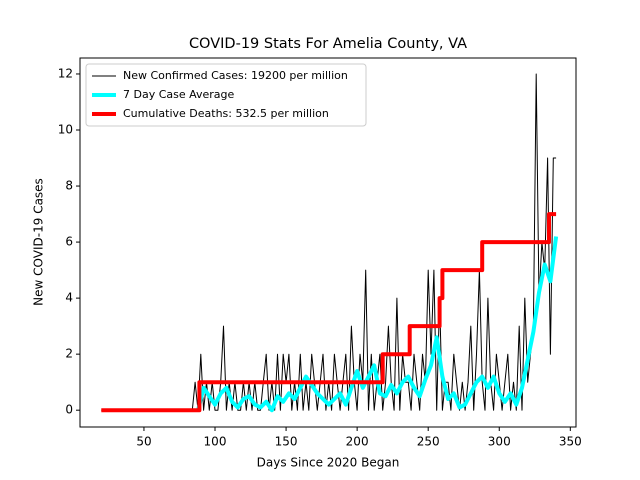  What do you see at coordinates (65, 130) in the screenshot?
I see `y-tick-label: 10` at bounding box center [65, 130].